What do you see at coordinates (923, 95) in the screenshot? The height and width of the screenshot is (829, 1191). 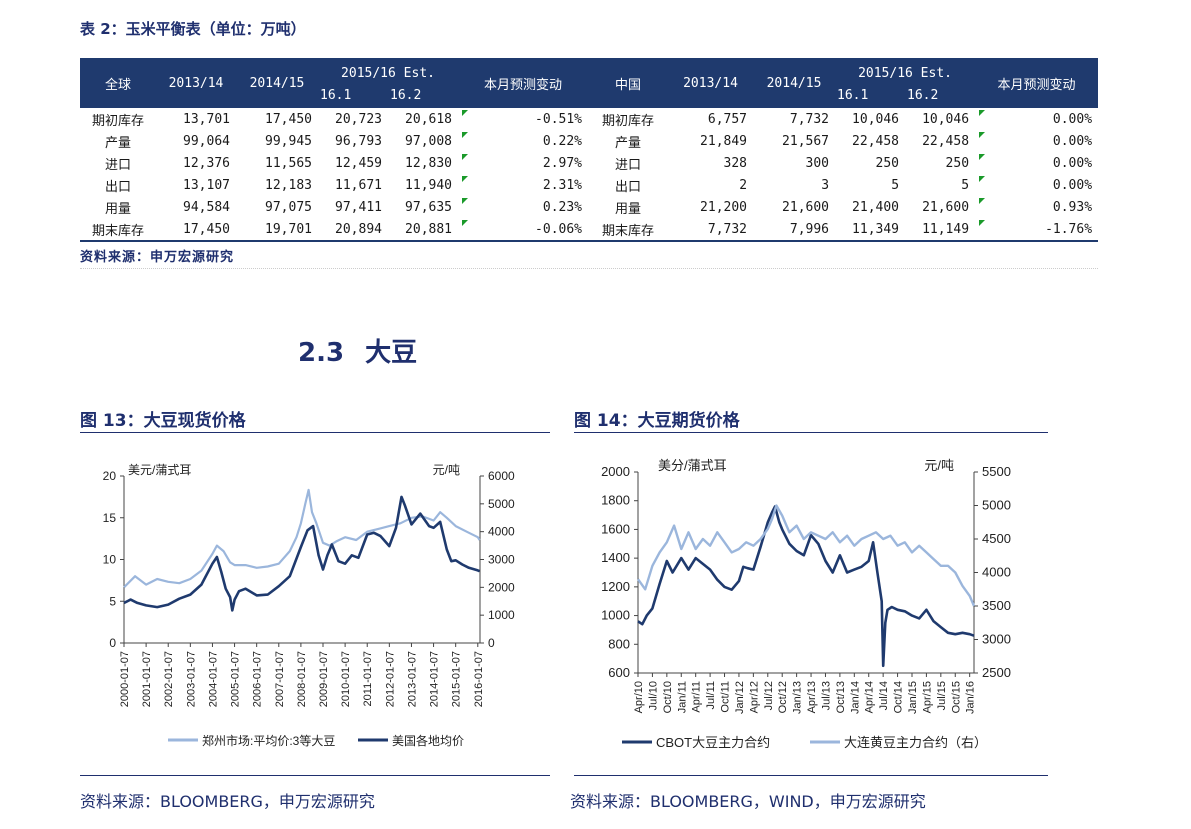 I see `header-estimate-china-feb: 16.2` at bounding box center [923, 95].